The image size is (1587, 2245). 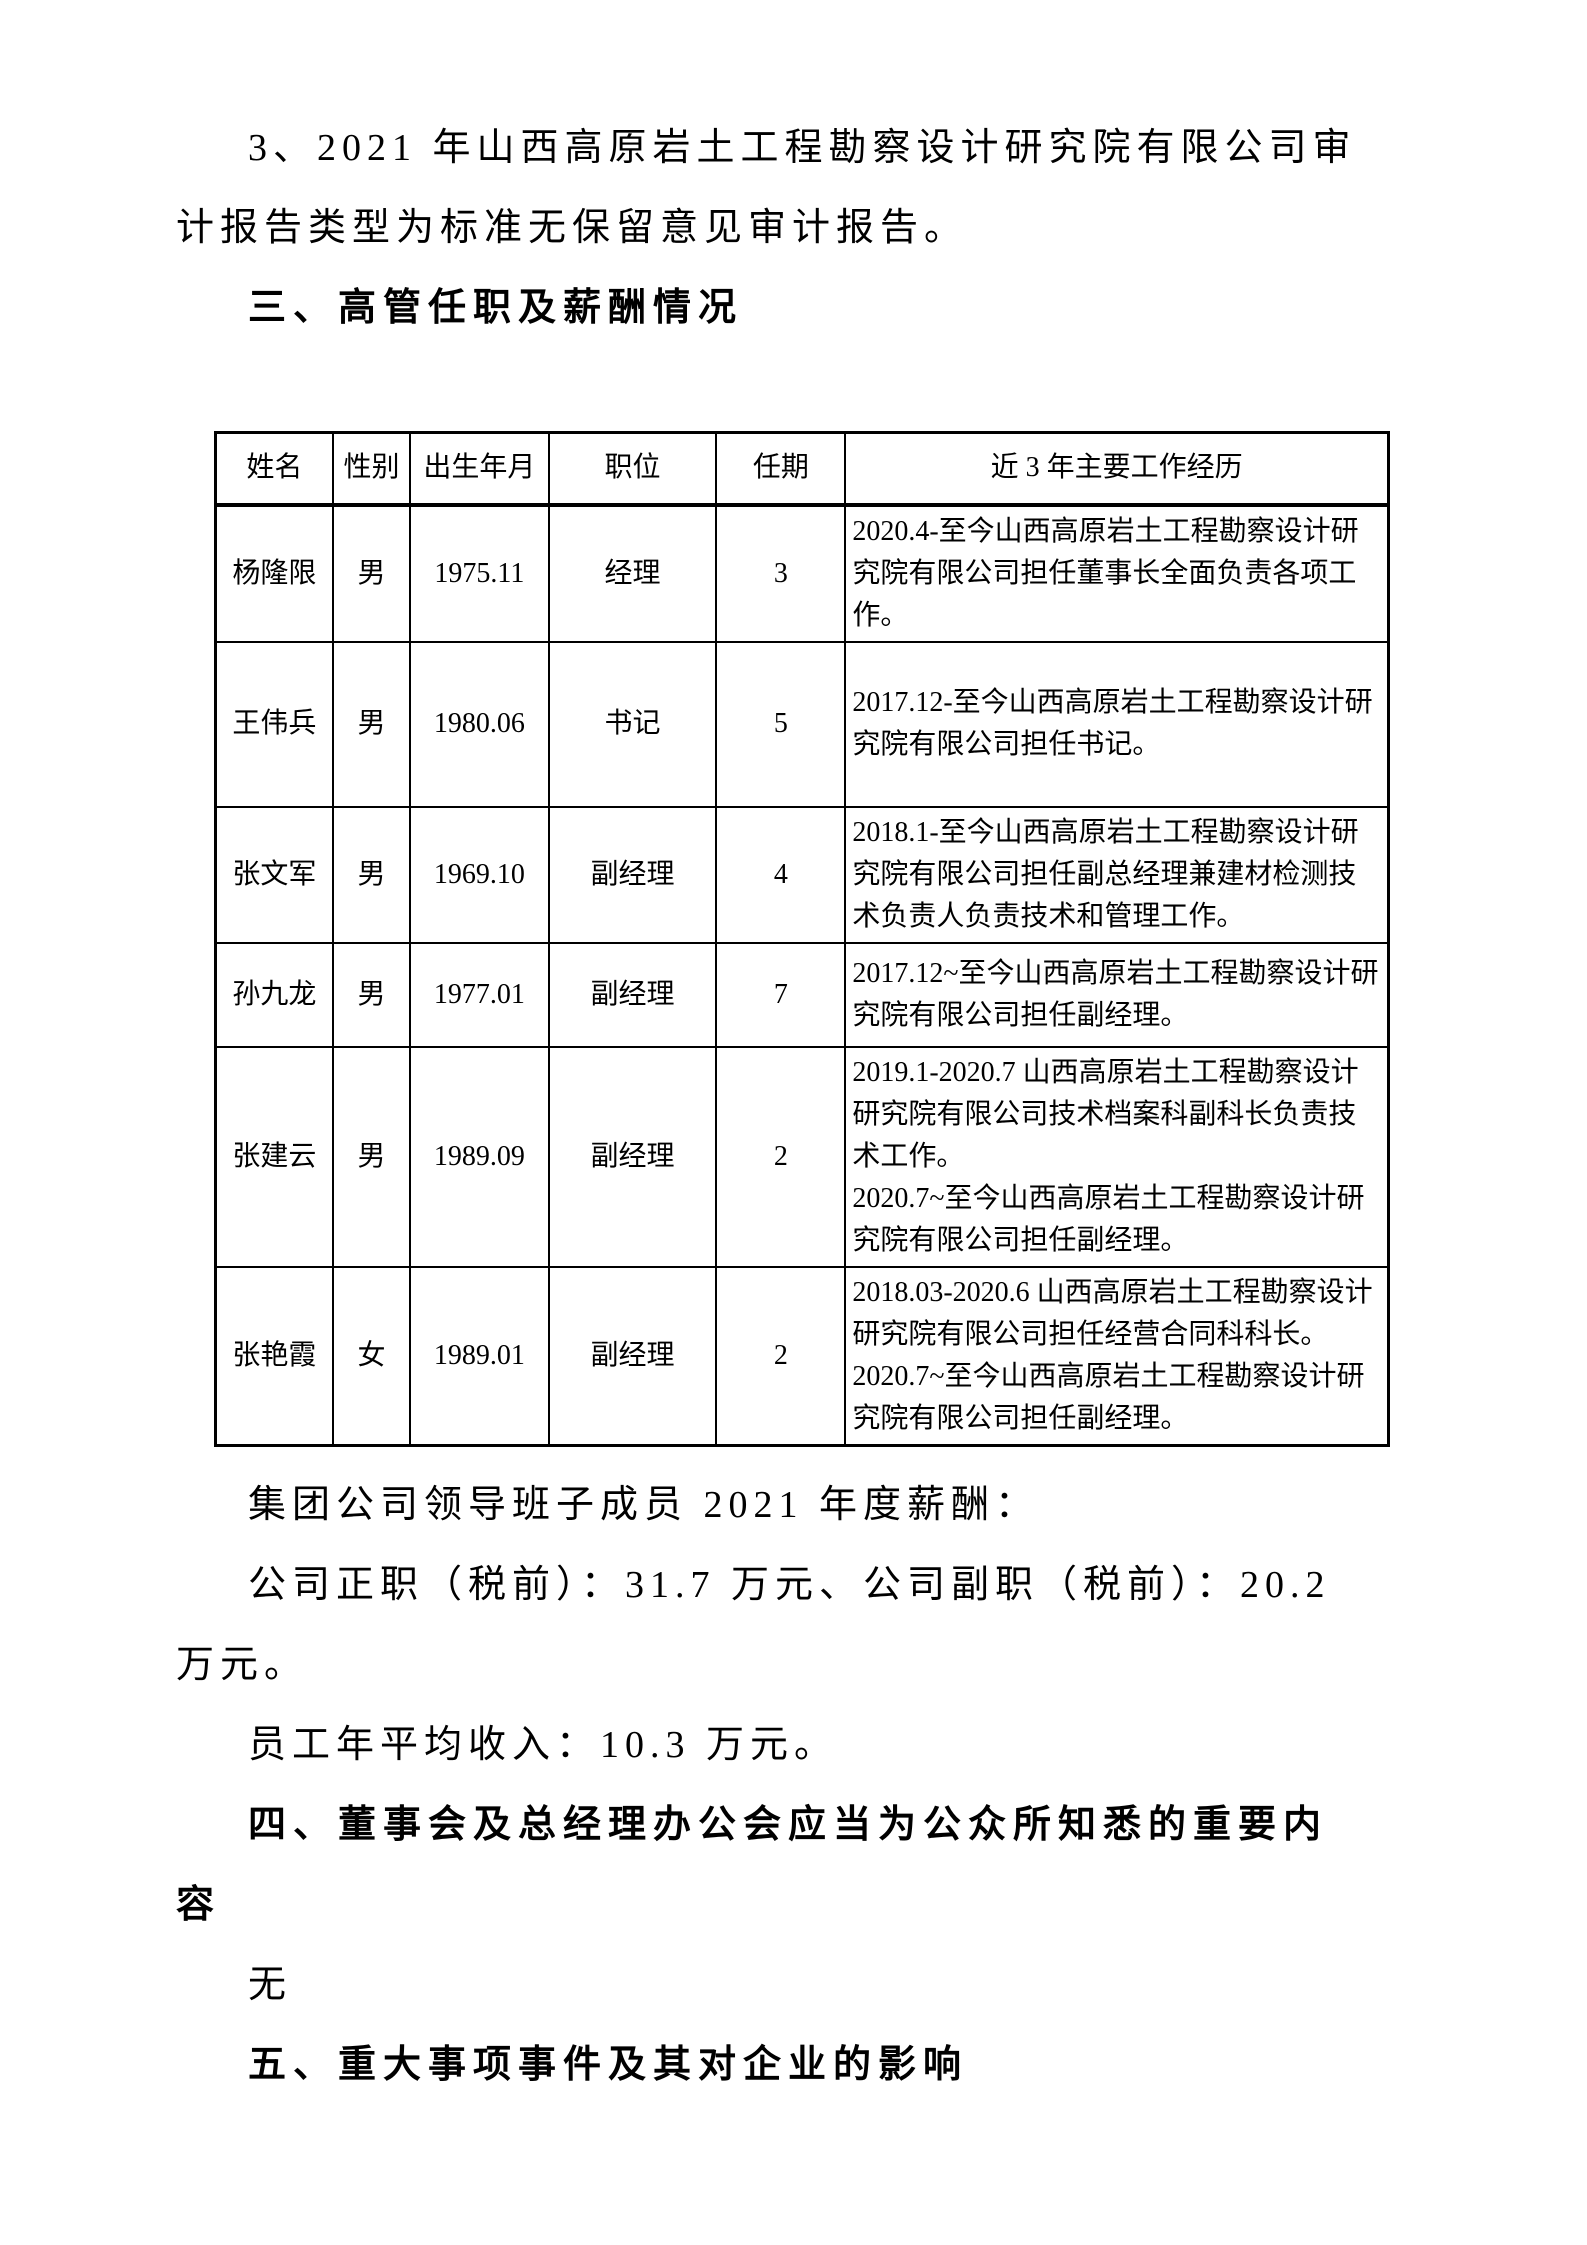 What do you see at coordinates (479, 724) in the screenshot?
I see `cell-birth: 1980.06` at bounding box center [479, 724].